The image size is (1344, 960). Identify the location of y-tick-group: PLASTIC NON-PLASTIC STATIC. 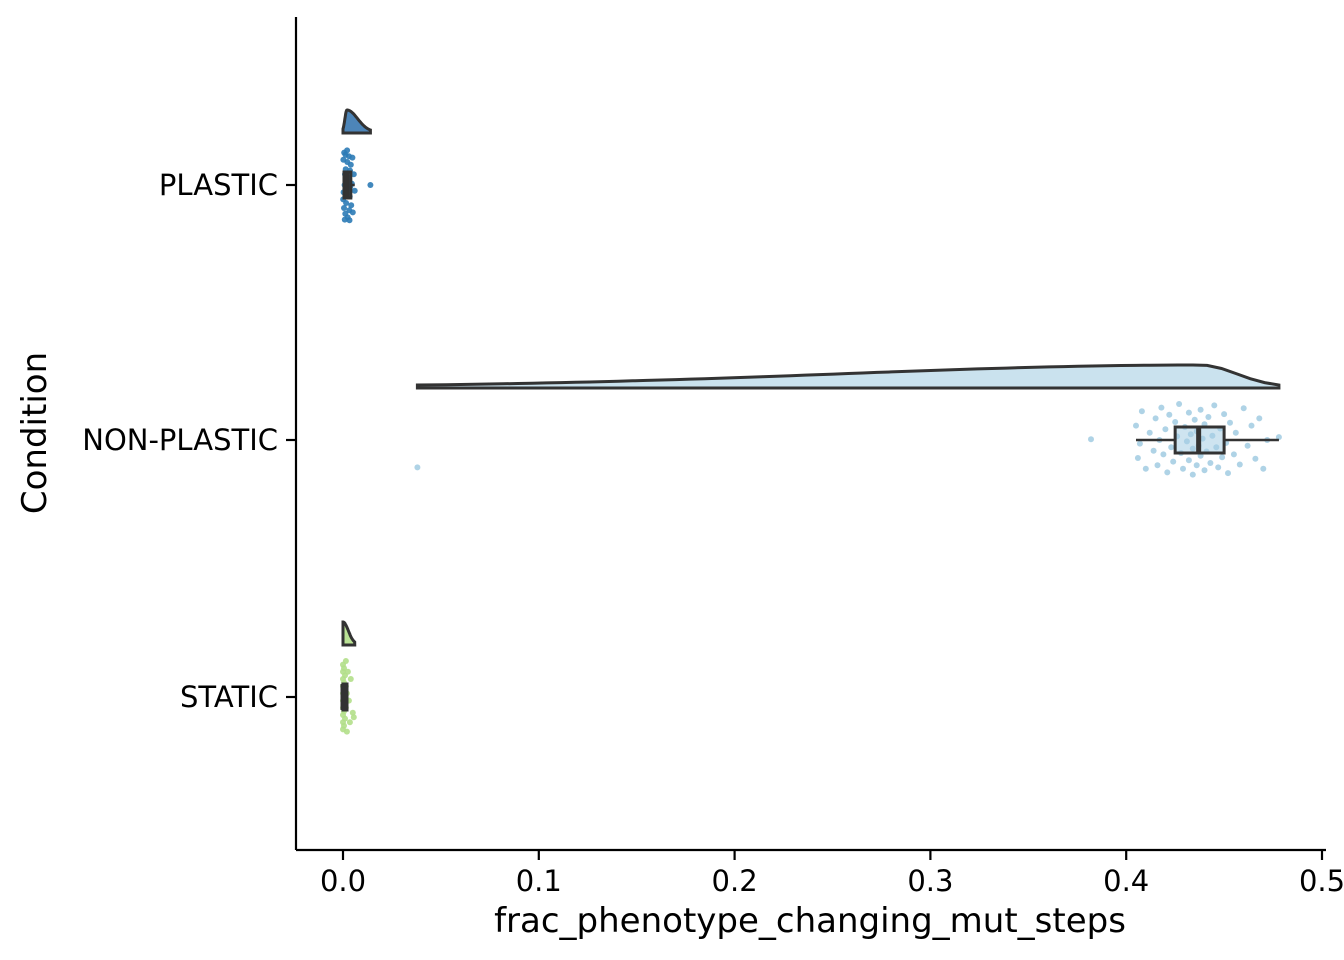
(189, 441).